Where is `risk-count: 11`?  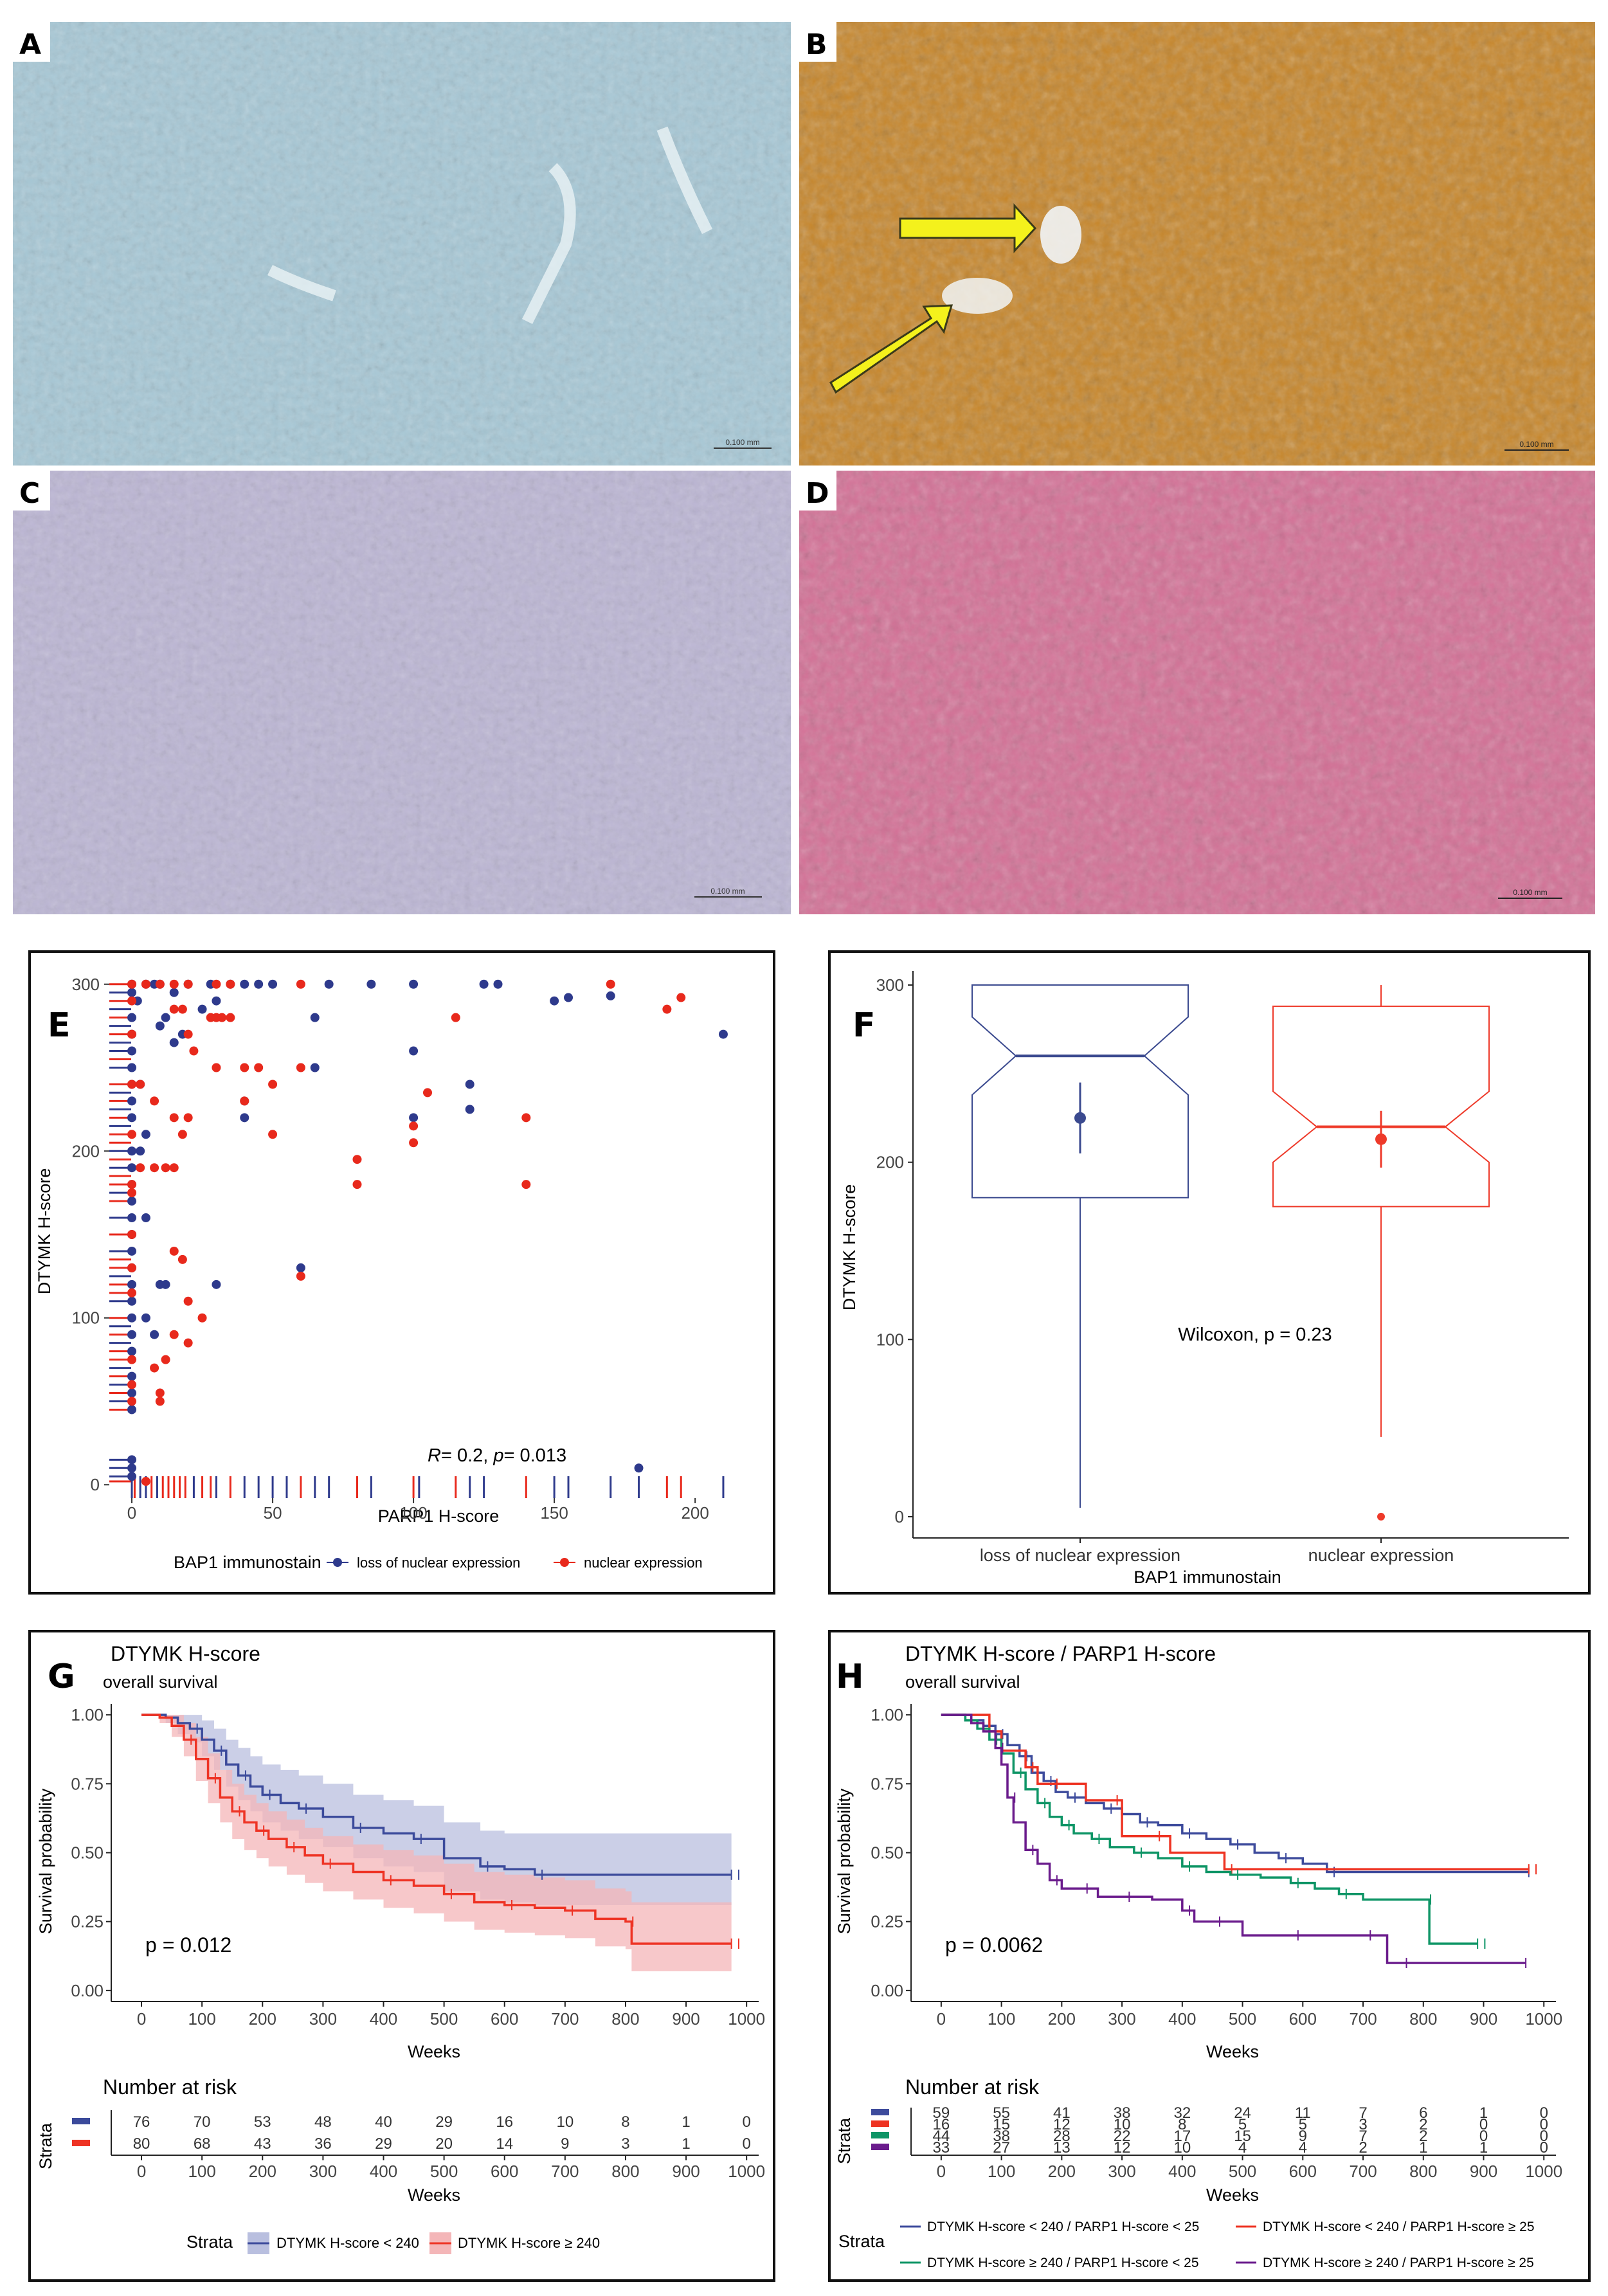
risk-count: 11 is located at coordinates (1303, 2113).